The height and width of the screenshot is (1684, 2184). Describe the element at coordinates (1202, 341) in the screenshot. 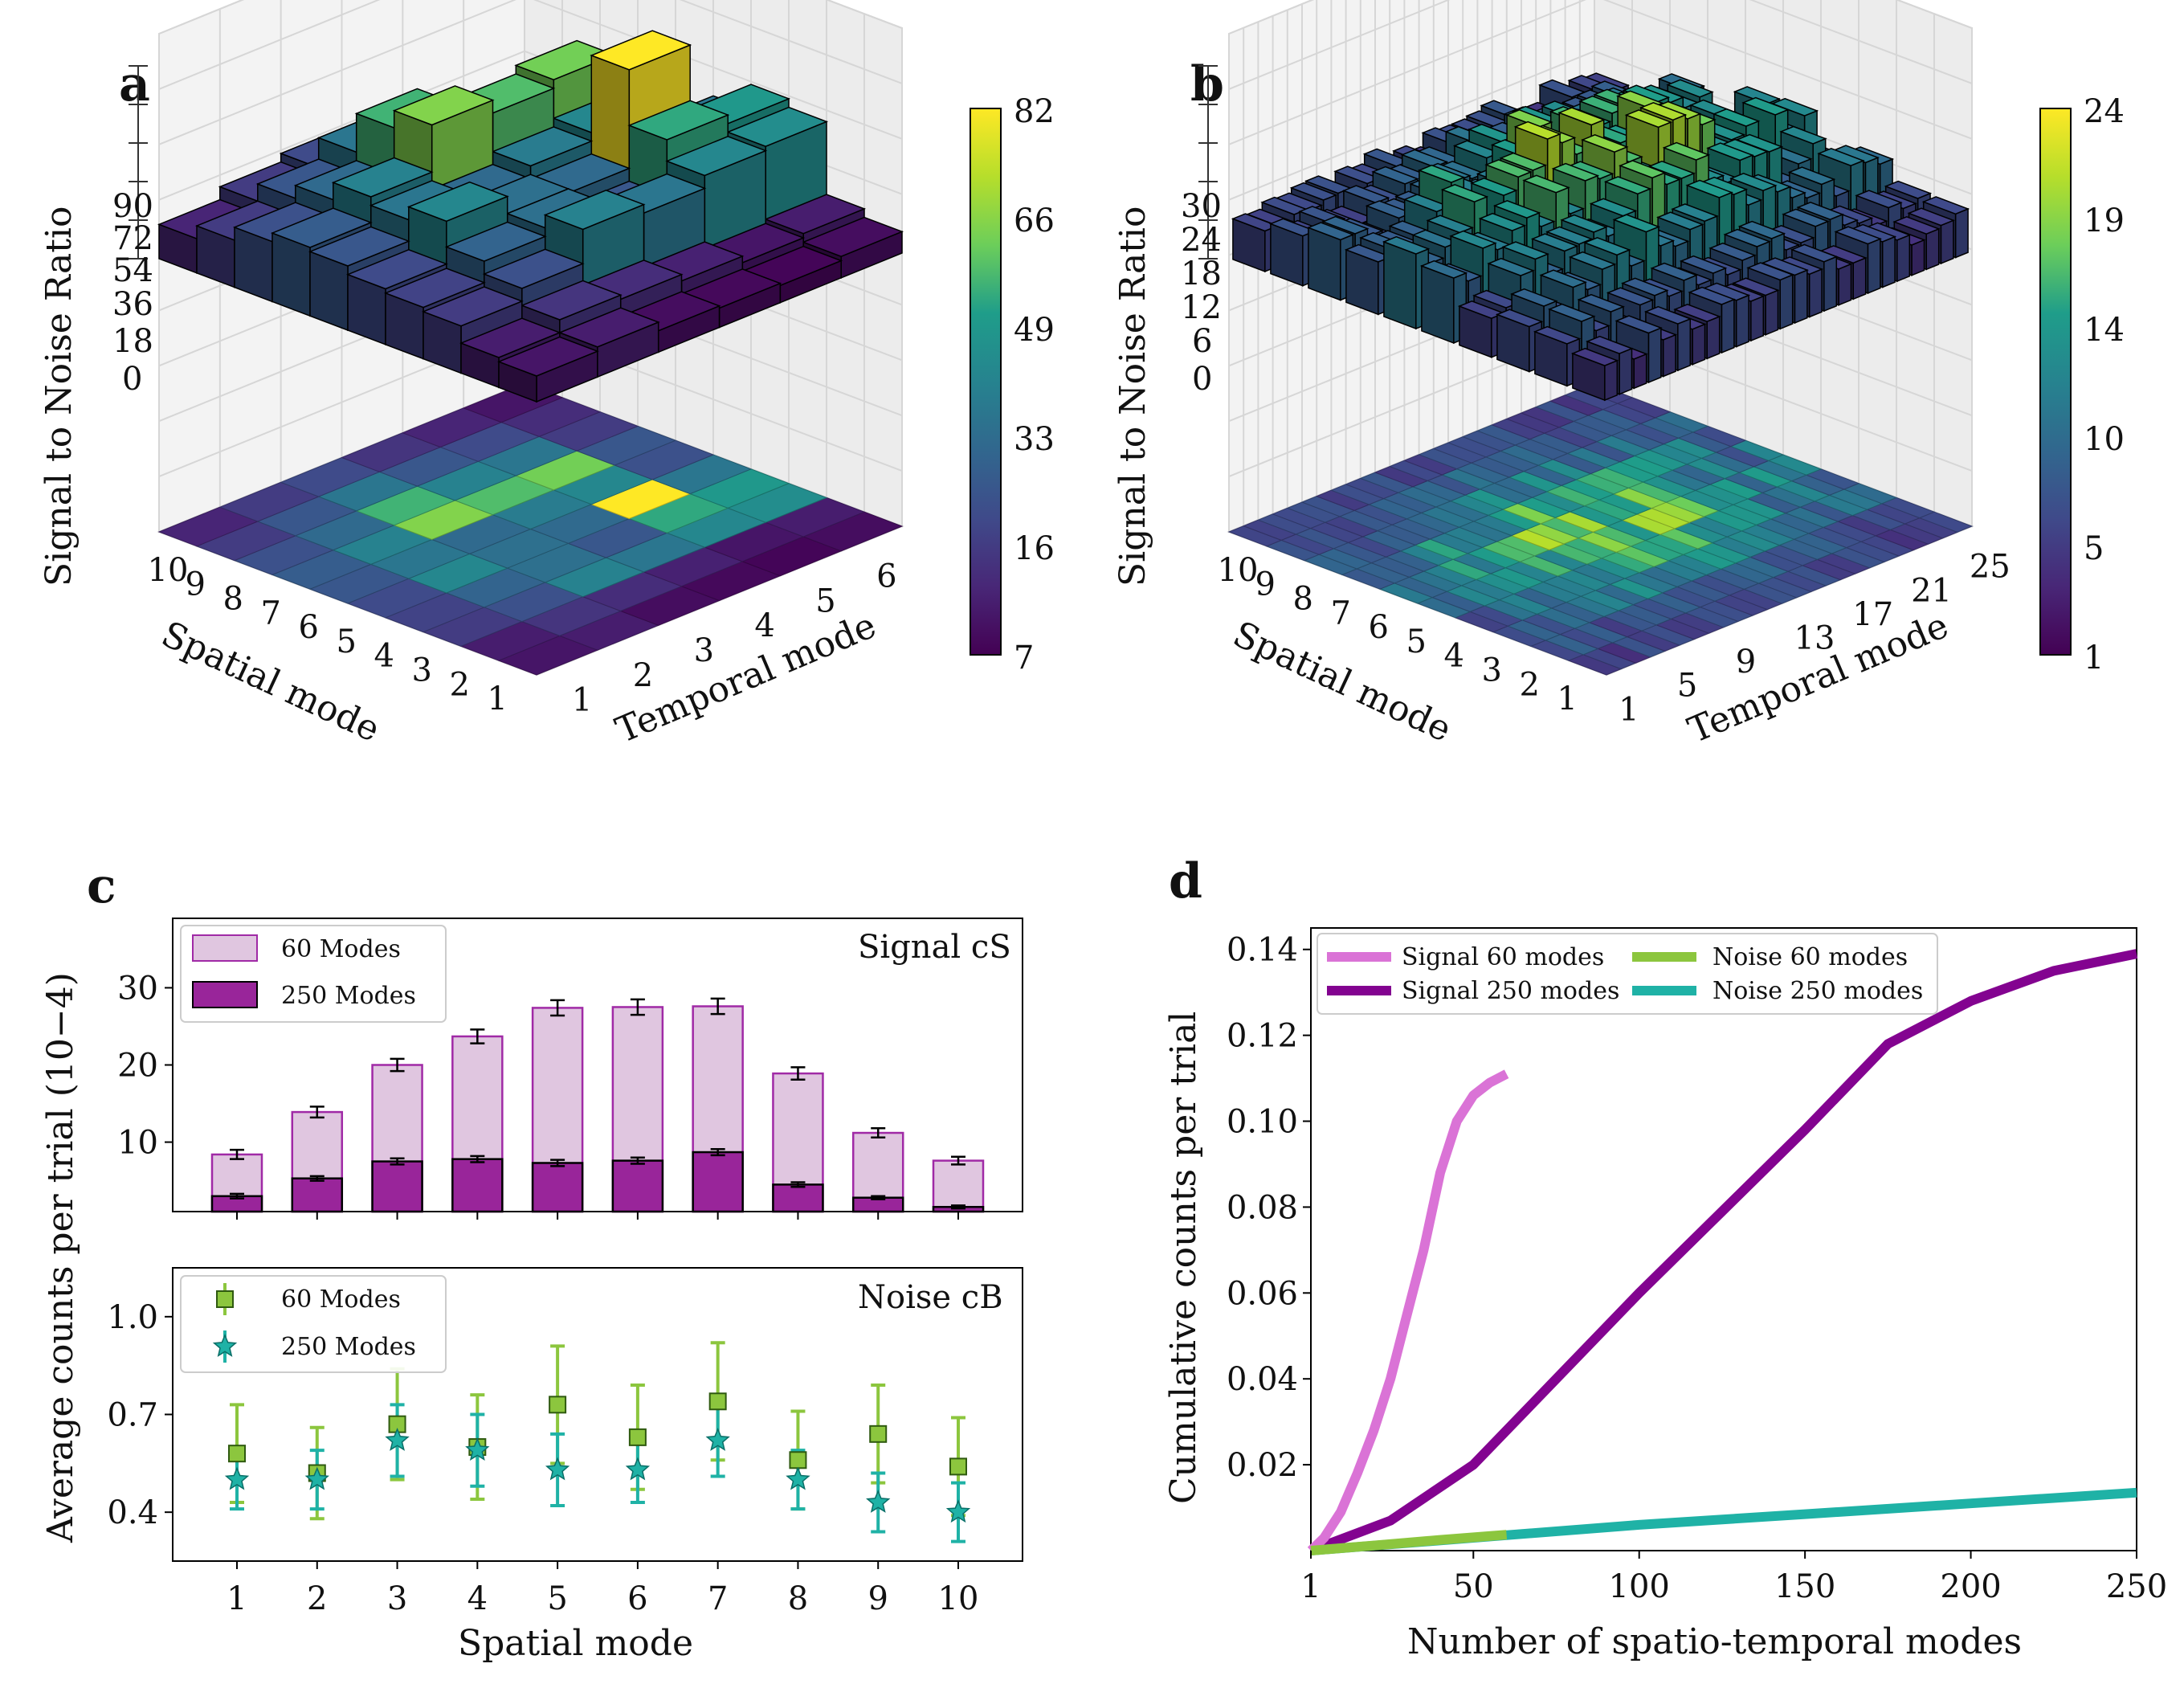

I see `z-tick: 6` at that location.